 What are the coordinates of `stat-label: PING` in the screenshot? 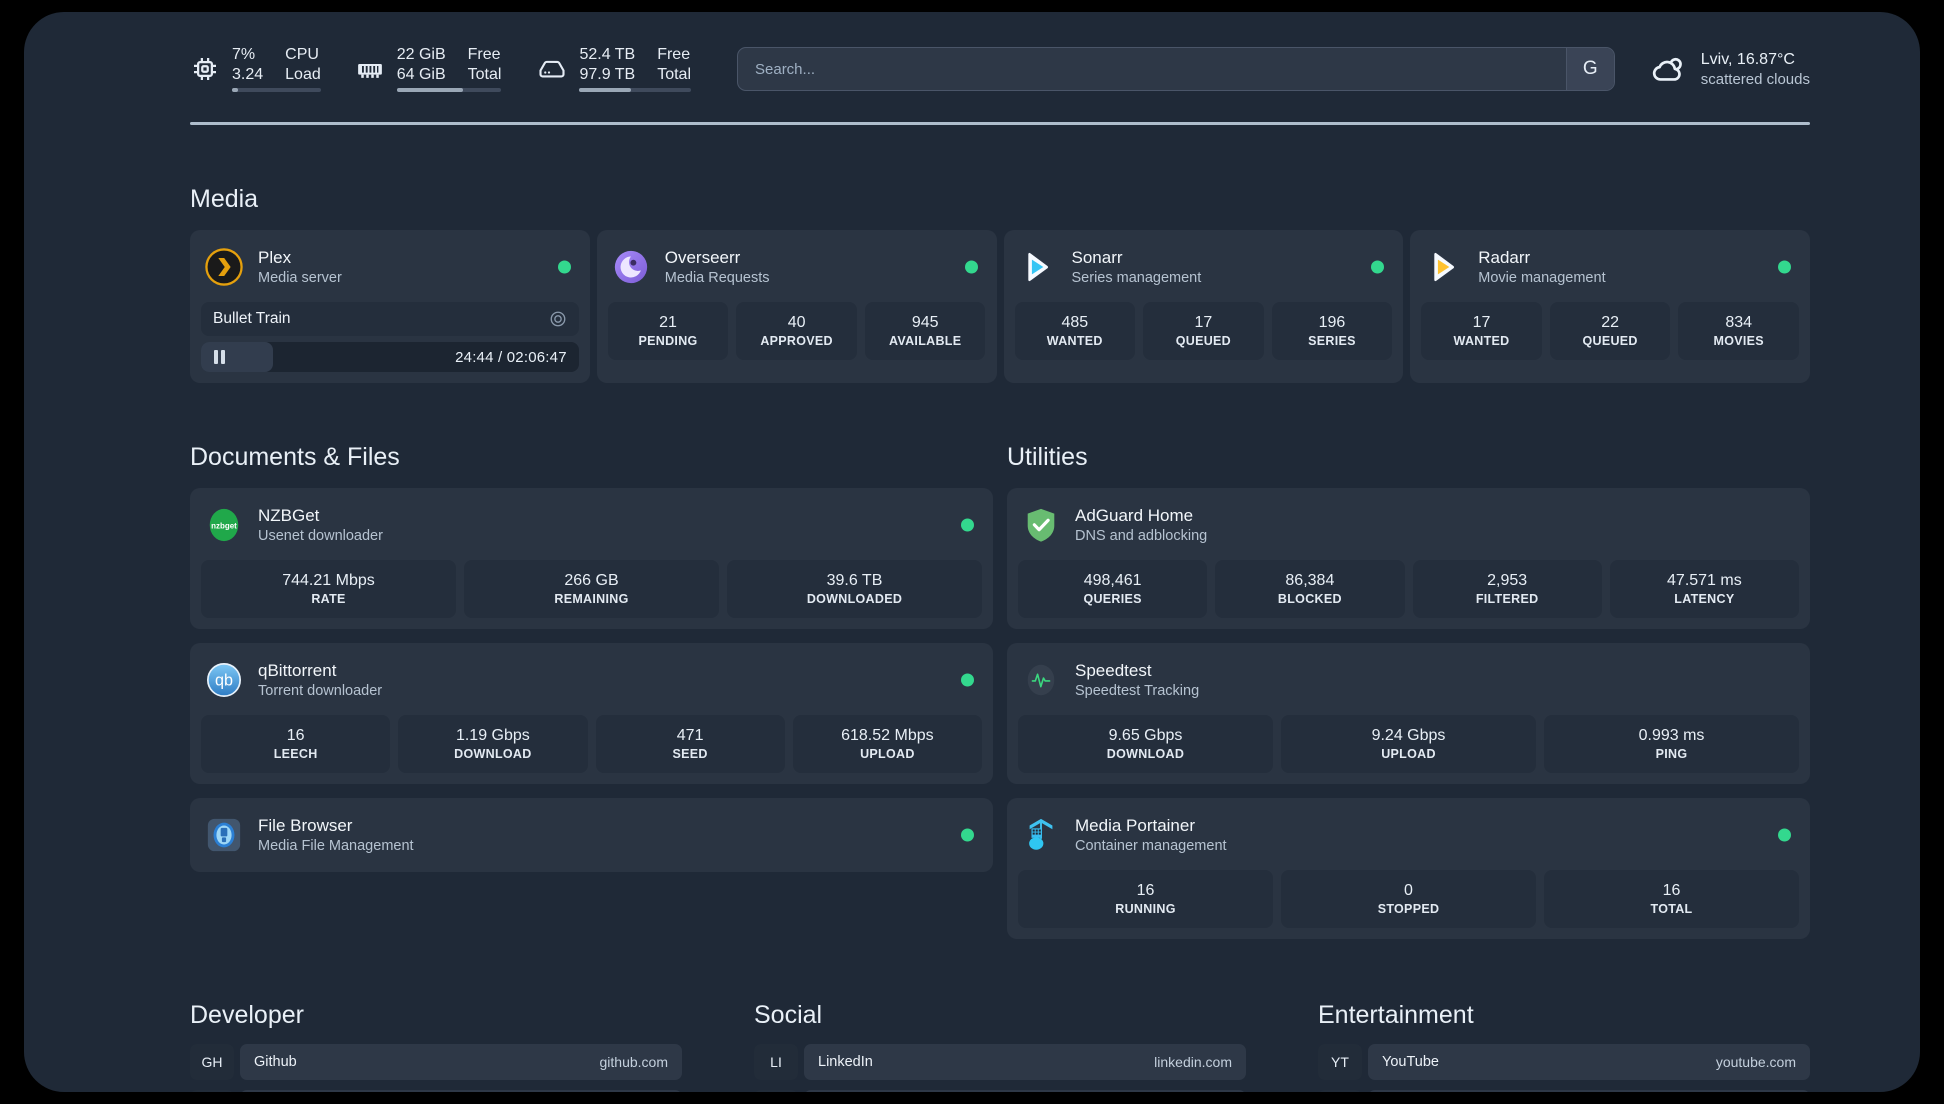 It's located at (1671, 754).